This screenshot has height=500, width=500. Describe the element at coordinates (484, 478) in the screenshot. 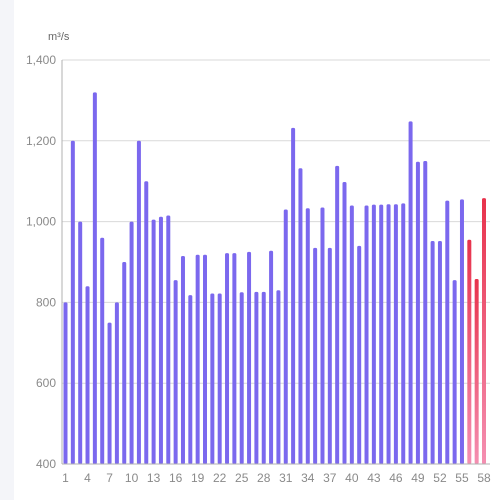

I see `x-tick-label: 58` at that location.